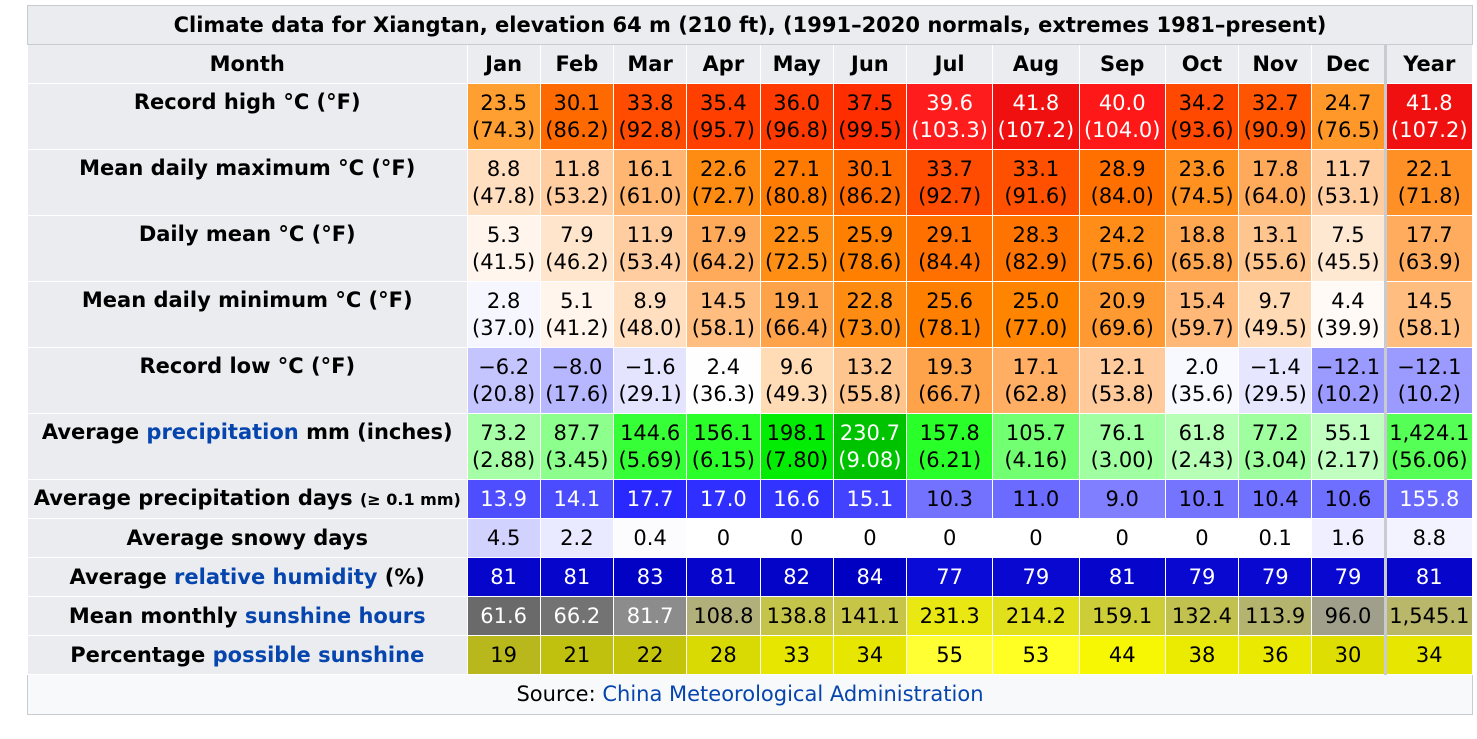  I want to click on cell-value-imperial: (71.8), so click(1429, 195).